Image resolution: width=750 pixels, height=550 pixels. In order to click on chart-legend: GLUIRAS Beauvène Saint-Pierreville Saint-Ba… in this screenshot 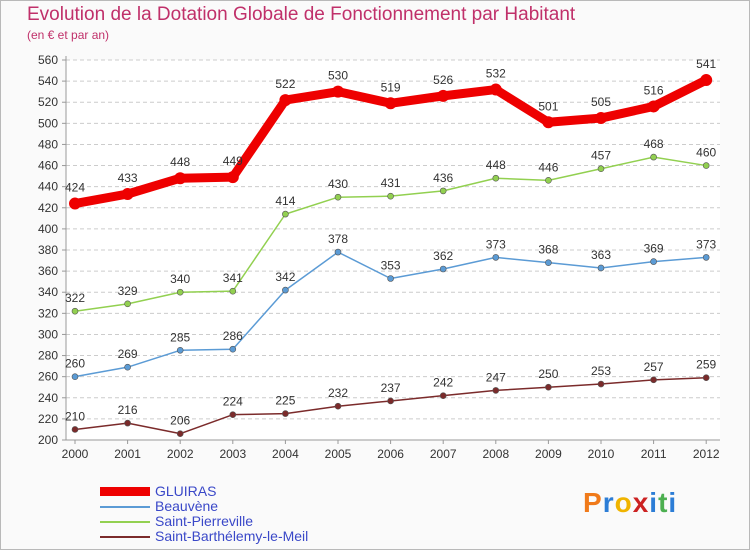, I will do `click(204, 514)`.